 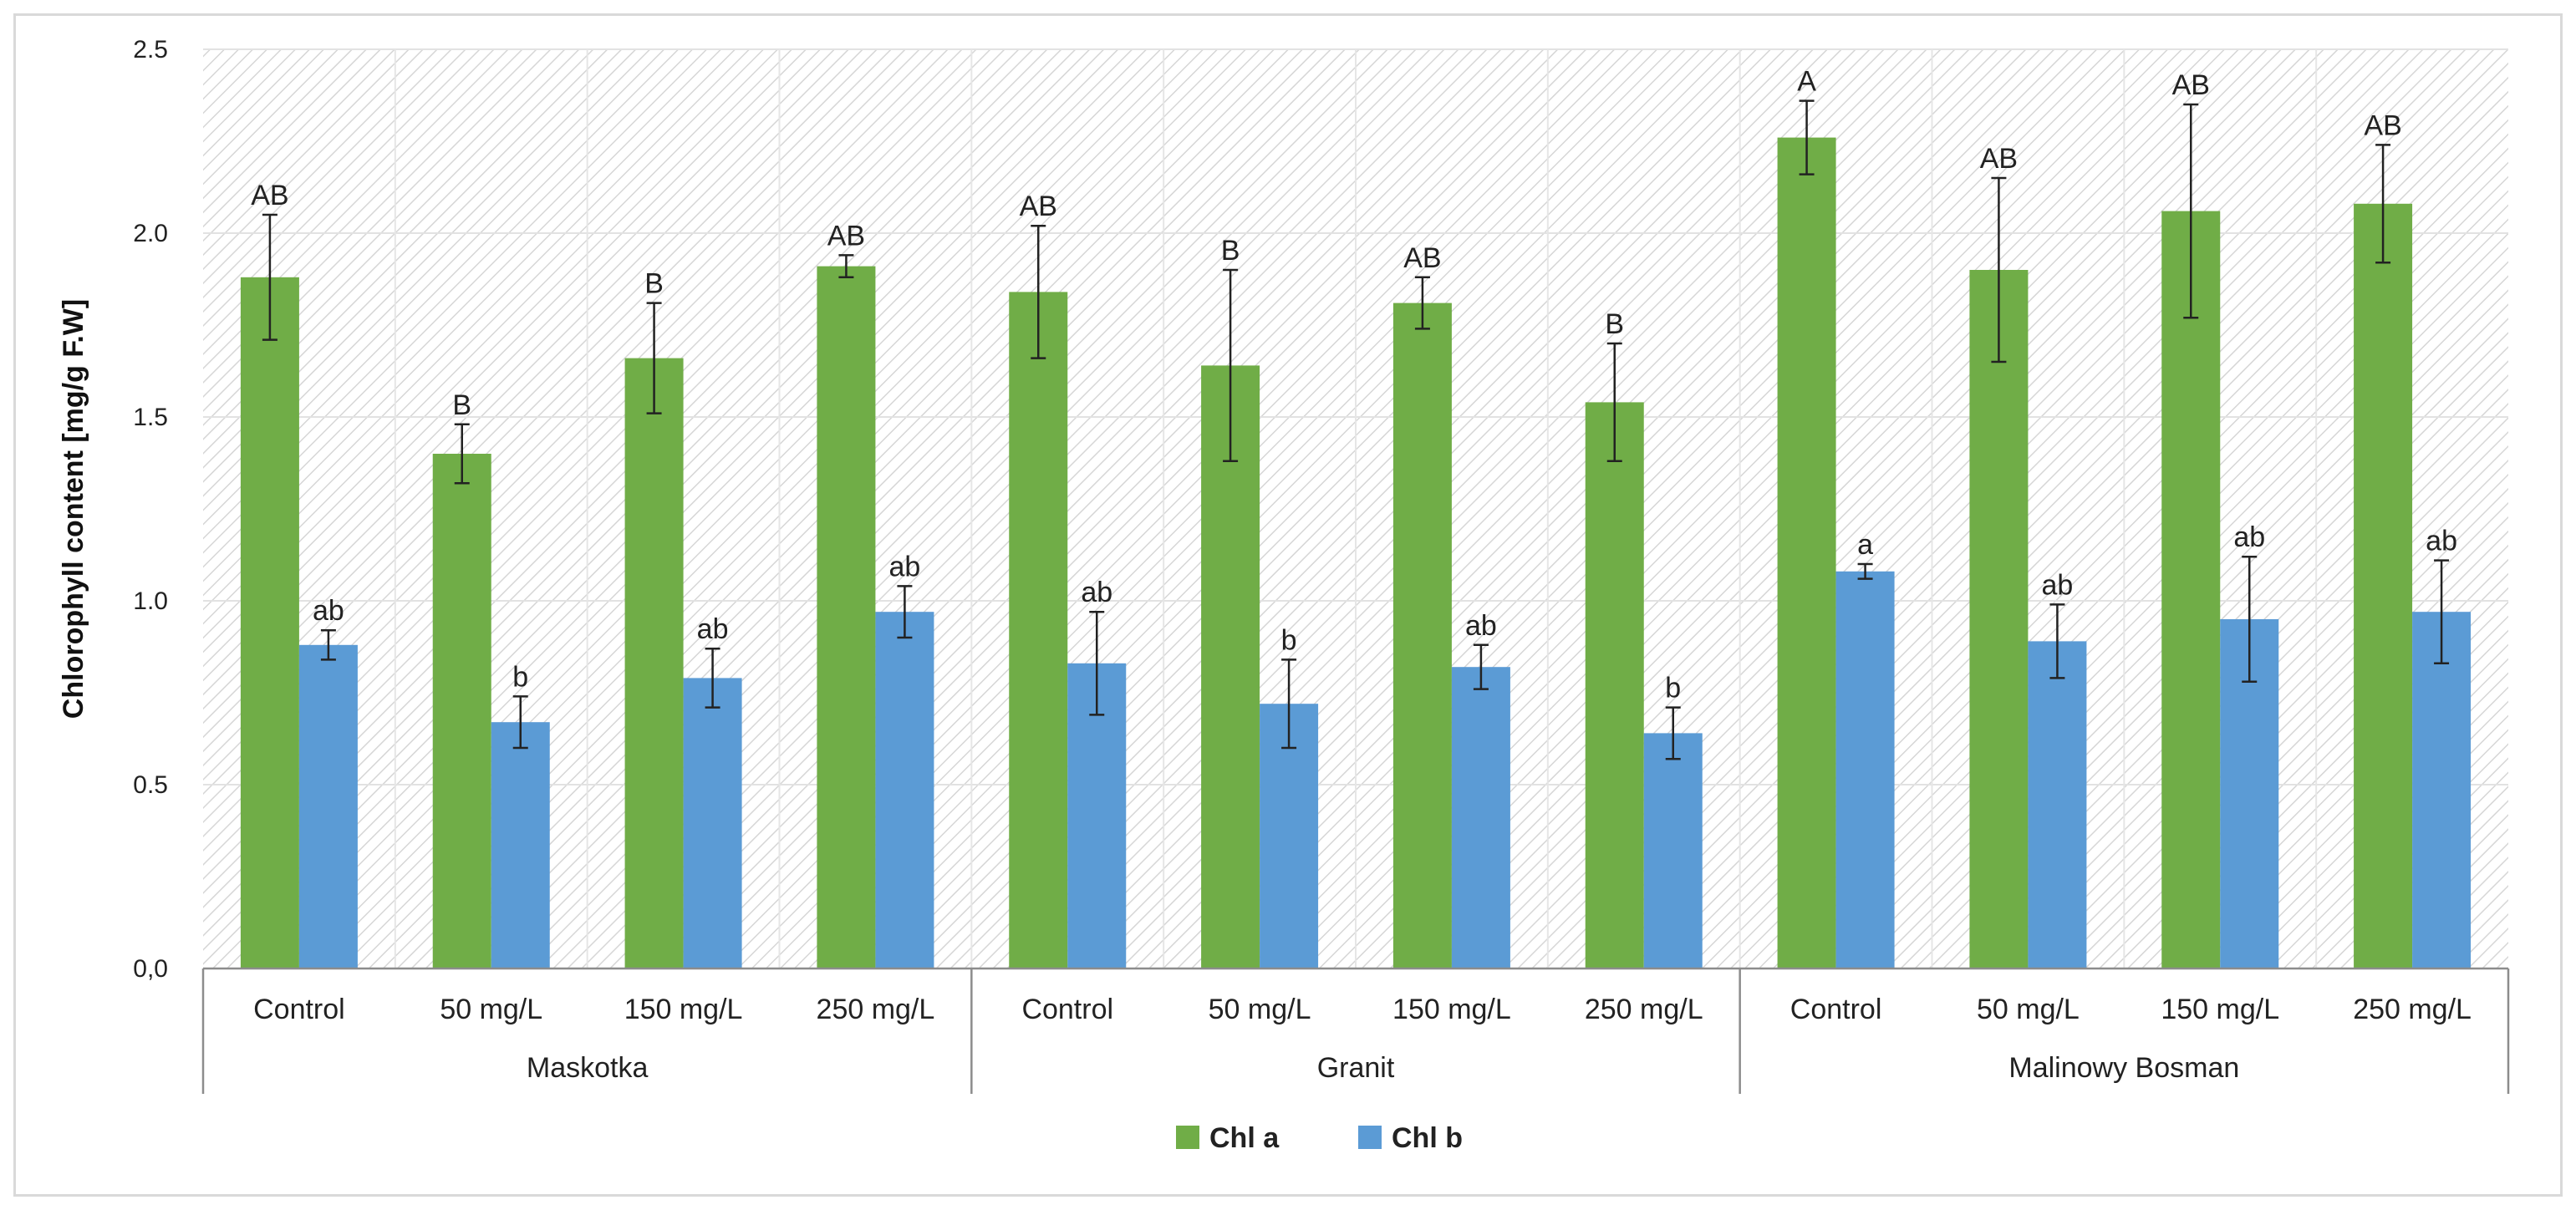 I want to click on group-label: Granit, so click(x=1356, y=1068).